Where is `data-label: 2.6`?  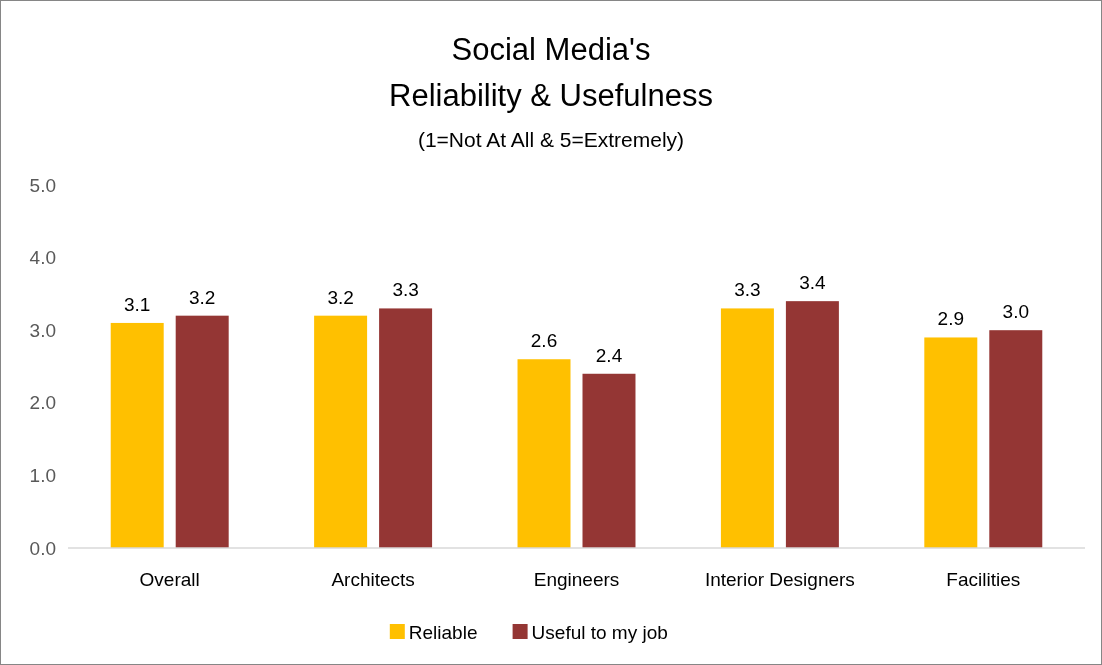 data-label: 2.6 is located at coordinates (544, 341).